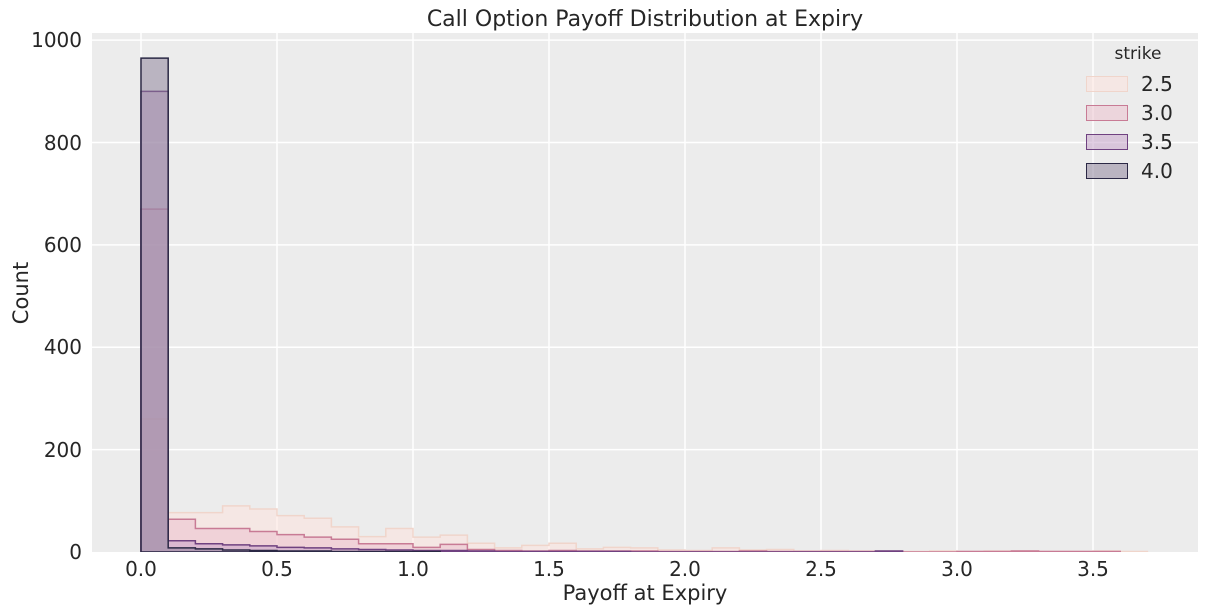 This screenshot has width=1211, height=611. Describe the element at coordinates (21, 293) in the screenshot. I see `y-axis-label: Count` at that location.